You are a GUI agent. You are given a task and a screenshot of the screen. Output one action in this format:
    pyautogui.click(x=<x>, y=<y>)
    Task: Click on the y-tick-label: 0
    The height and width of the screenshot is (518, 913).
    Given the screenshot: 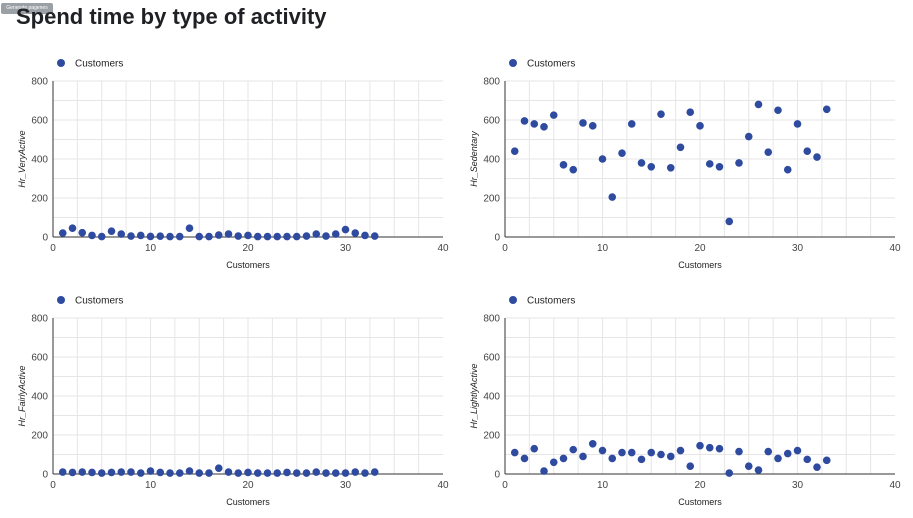 What is the action you would take?
    pyautogui.click(x=45, y=475)
    